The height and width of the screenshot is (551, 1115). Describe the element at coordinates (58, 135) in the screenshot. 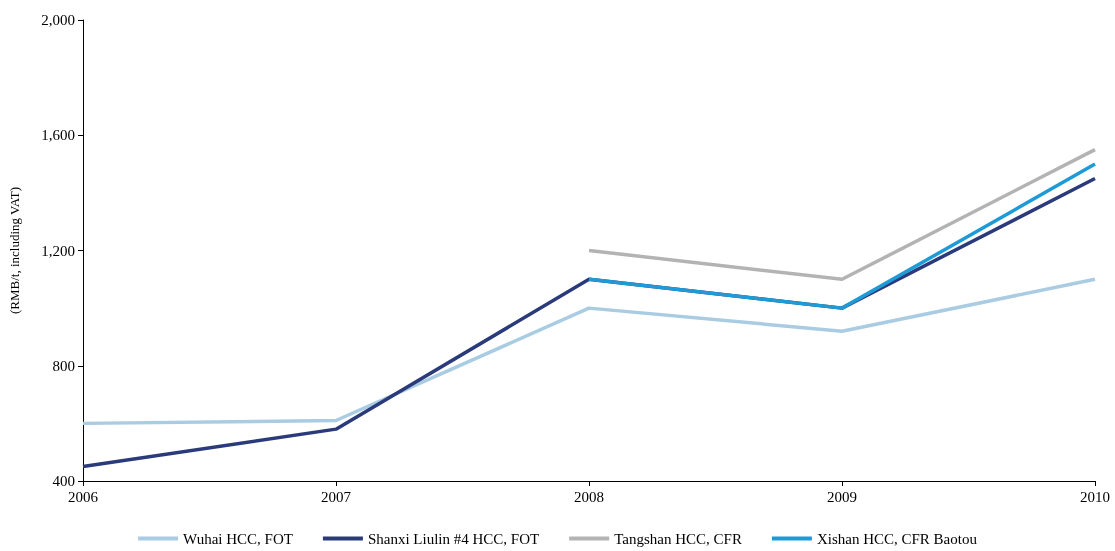

I see `y-tick-label: 1,600` at that location.